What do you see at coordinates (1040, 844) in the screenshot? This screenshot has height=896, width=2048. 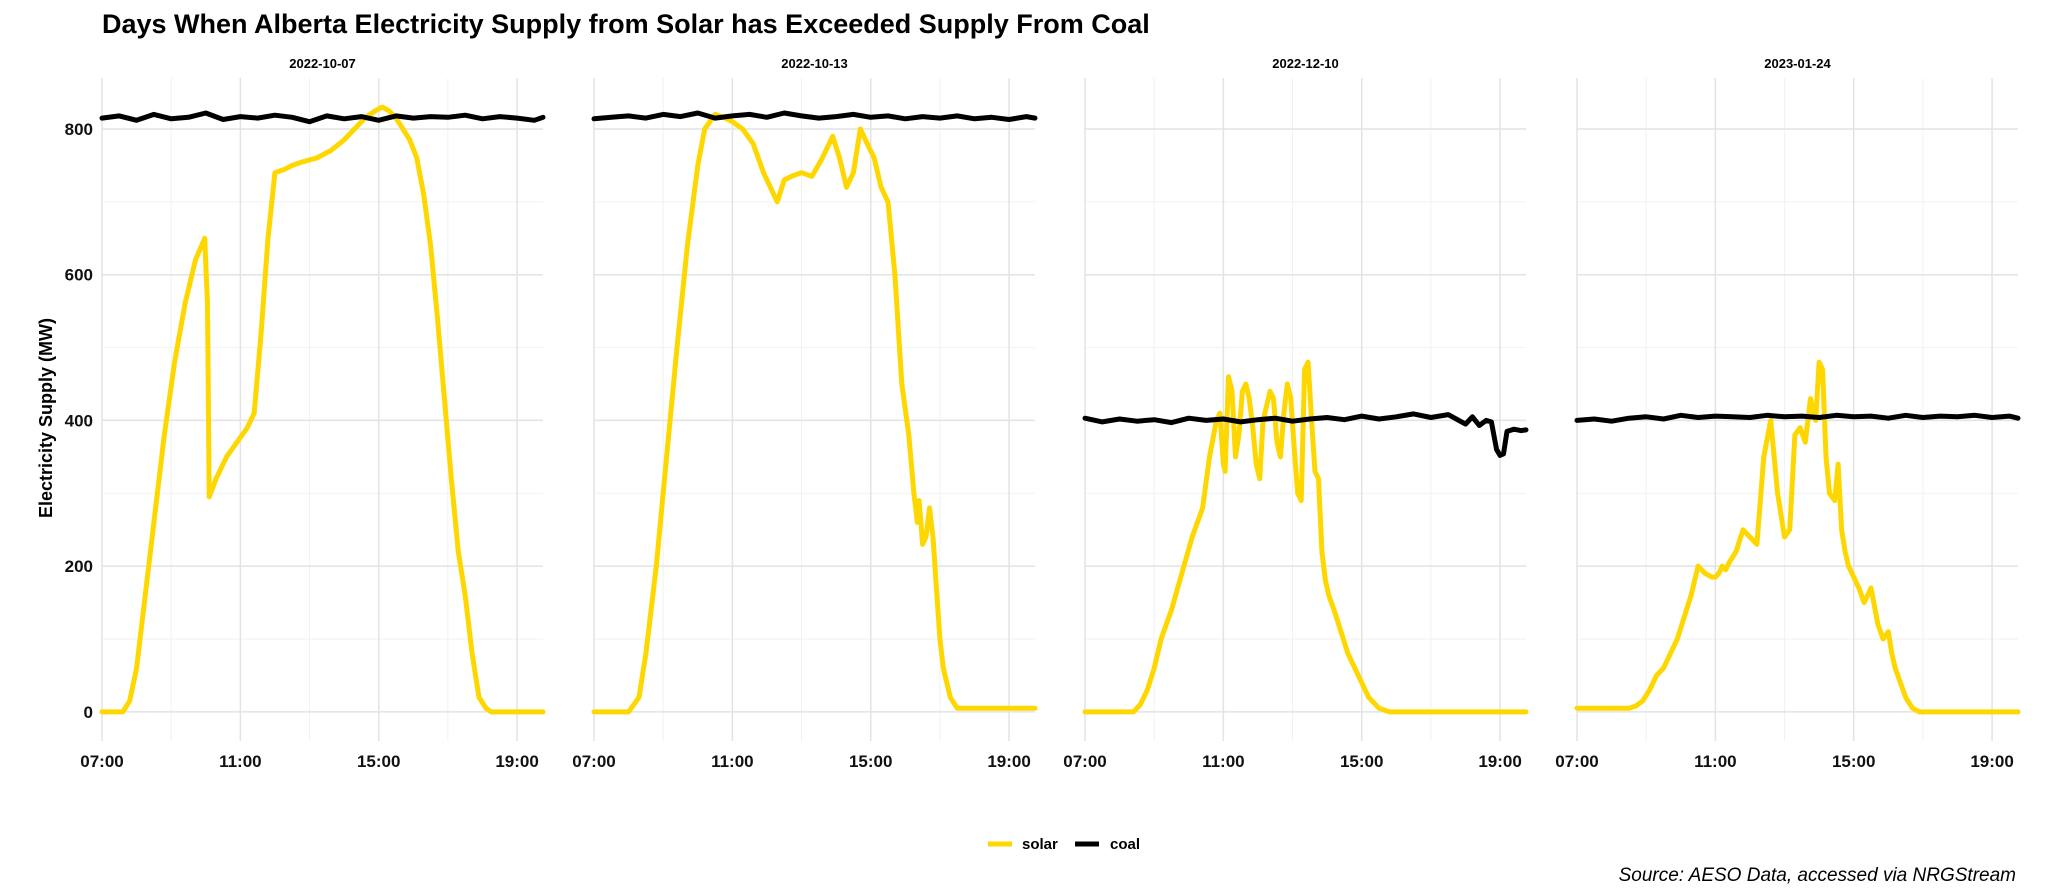 I see `legend-label-solar: solar` at bounding box center [1040, 844].